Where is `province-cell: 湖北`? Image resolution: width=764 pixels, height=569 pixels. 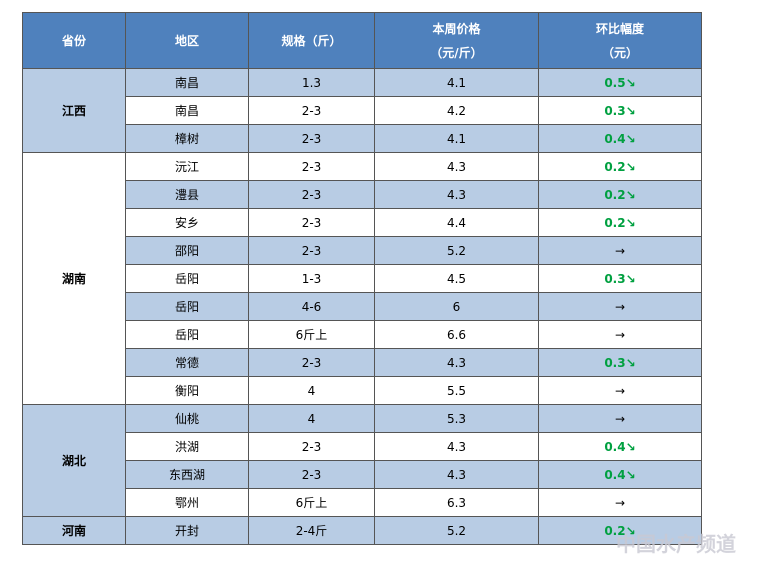 province-cell: 湖北 is located at coordinates (74, 460).